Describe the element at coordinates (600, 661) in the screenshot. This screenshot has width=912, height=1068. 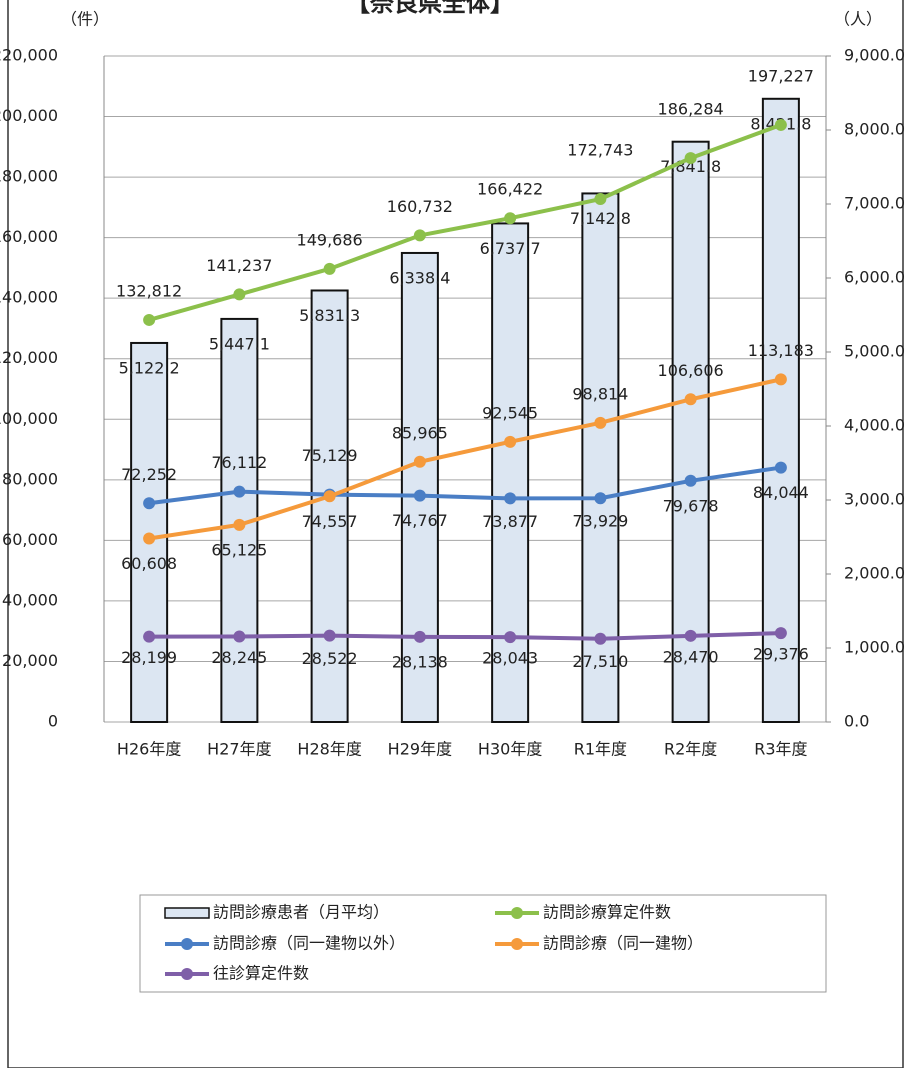
I see `line-value-label: 27,510` at that location.